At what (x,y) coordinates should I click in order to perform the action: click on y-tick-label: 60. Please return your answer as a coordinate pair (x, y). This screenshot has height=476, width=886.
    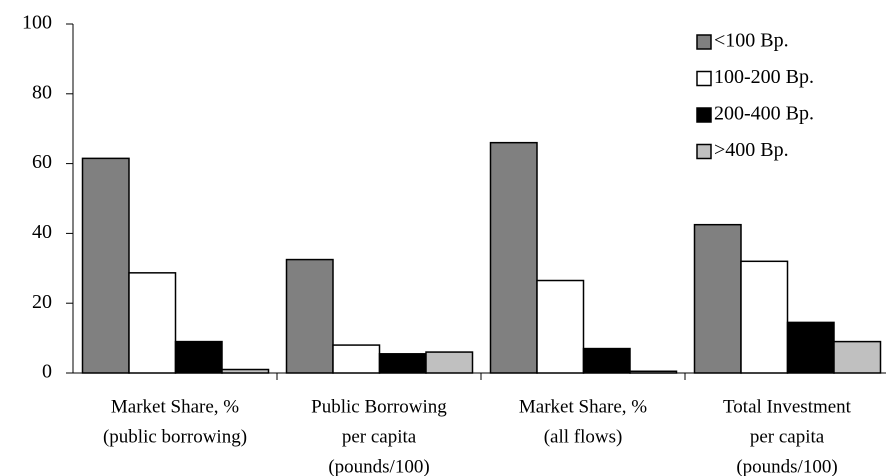
    Looking at the image, I should click on (42, 162).